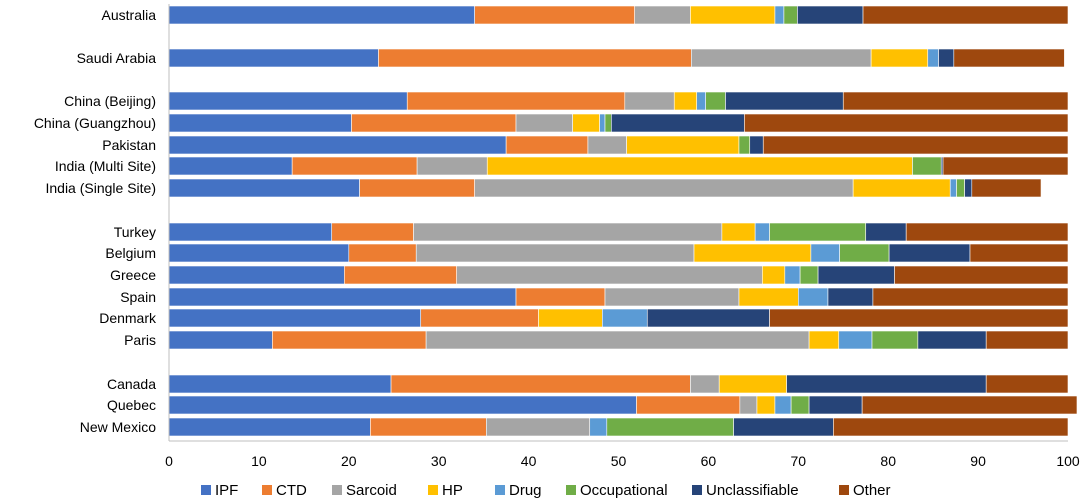 The height and width of the screenshot is (504, 1084). I want to click on bar-segment-australia-occupational, so click(790, 15).